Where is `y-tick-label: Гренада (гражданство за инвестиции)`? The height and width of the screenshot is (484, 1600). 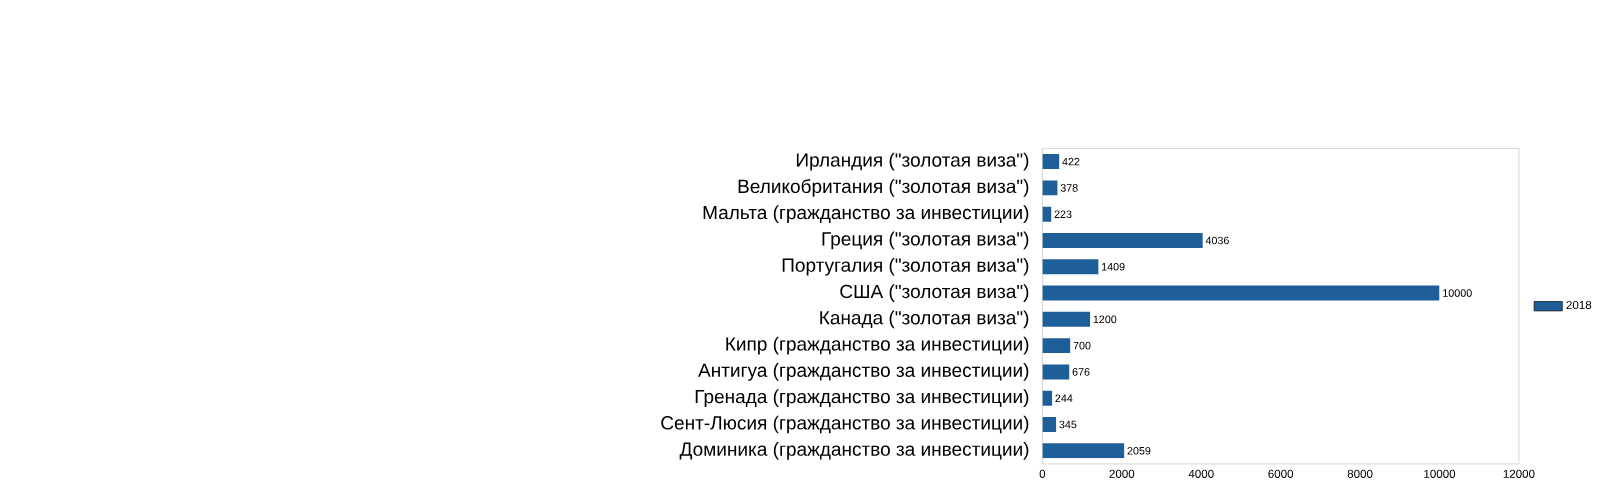 y-tick-label: Гренада (гражданство за инвестиции) is located at coordinates (862, 398).